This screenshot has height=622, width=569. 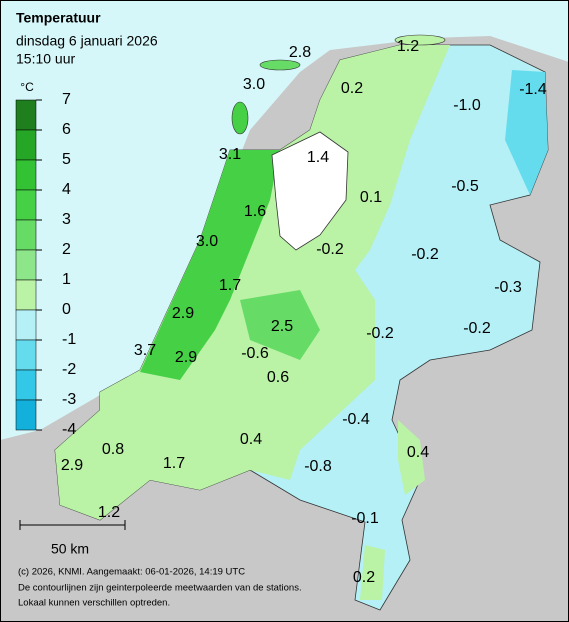 I want to click on station-value: 0.6, so click(x=278, y=377).